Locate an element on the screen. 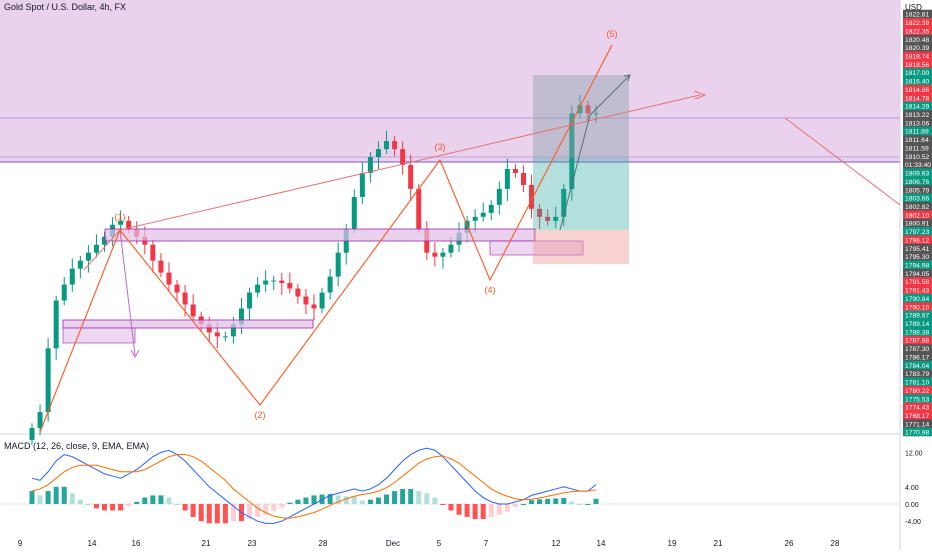 The height and width of the screenshot is (555, 932). macd-axis-label: 12.00 is located at coordinates (914, 453).